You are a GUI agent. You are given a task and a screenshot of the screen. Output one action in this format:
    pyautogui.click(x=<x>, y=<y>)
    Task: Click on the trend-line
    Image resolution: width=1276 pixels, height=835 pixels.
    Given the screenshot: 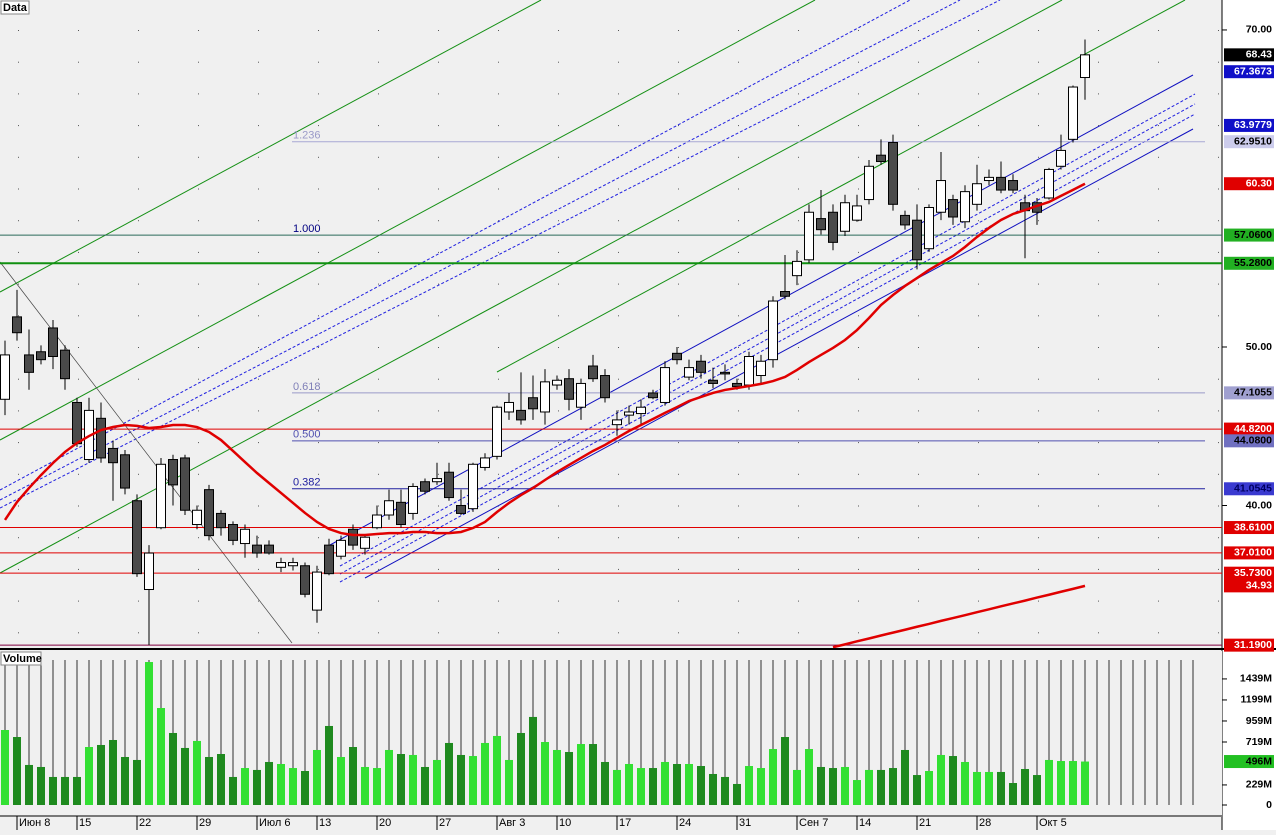 What is the action you would take?
    pyautogui.click(x=146, y=452)
    